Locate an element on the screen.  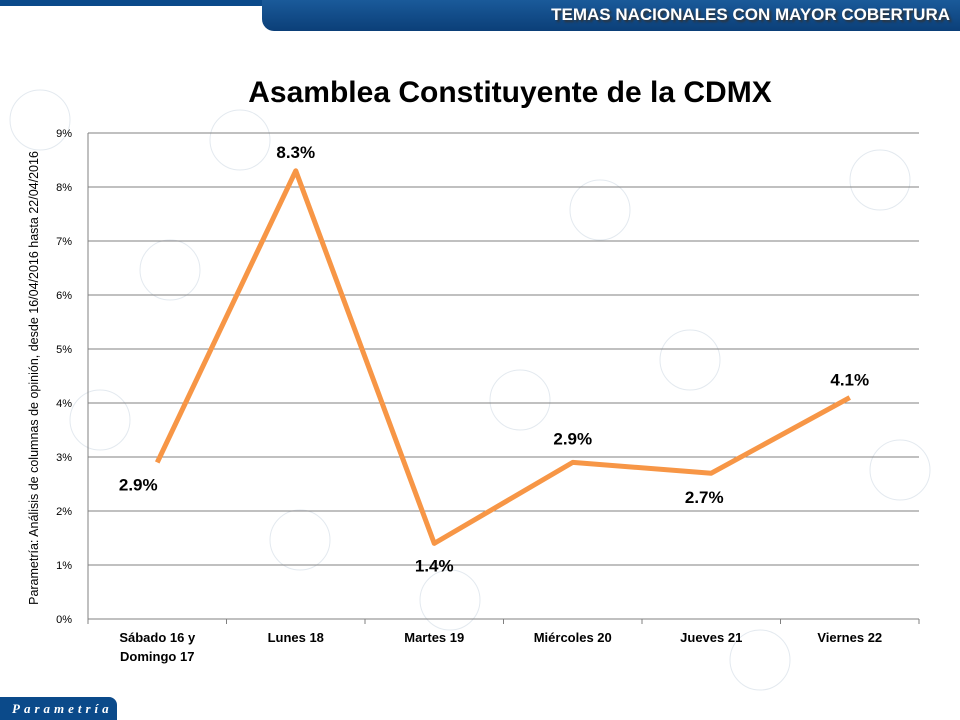
y-tick-label: 3% is located at coordinates (64, 458).